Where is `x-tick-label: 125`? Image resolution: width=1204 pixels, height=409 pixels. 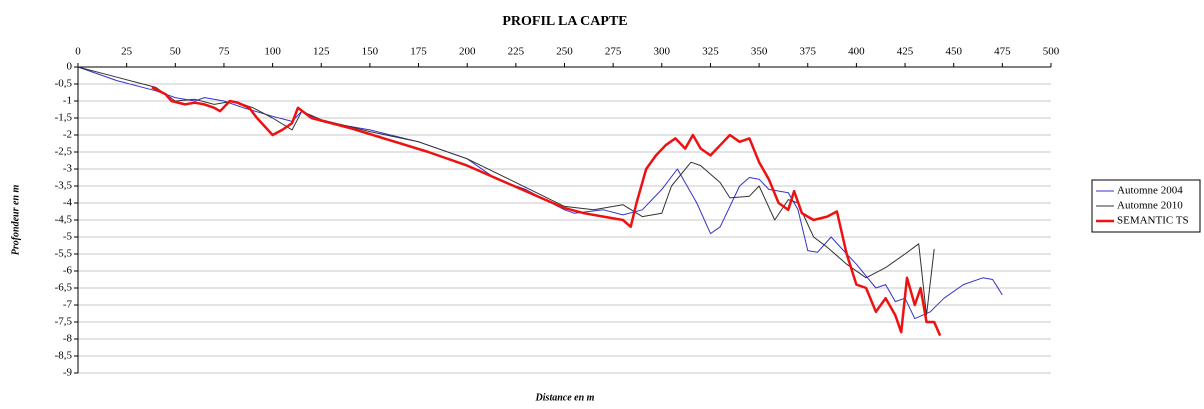
x-tick-label: 125 is located at coordinates (321, 52).